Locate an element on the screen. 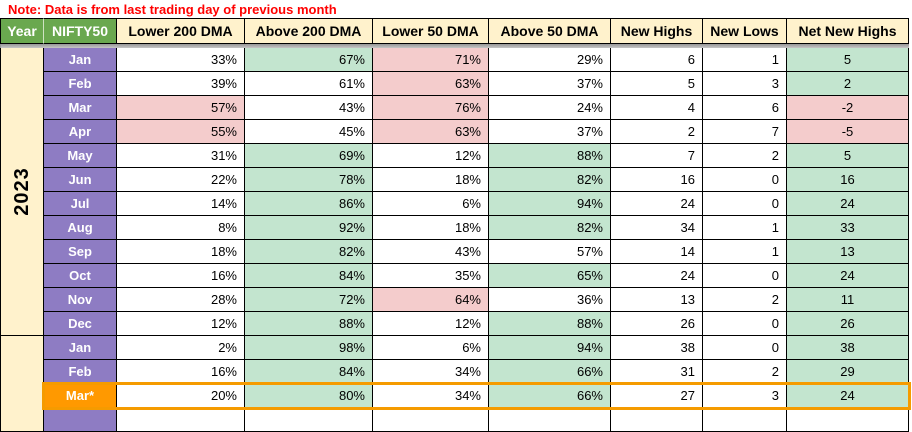 The height and width of the screenshot is (432, 912). data-cell: 65% is located at coordinates (550, 276).